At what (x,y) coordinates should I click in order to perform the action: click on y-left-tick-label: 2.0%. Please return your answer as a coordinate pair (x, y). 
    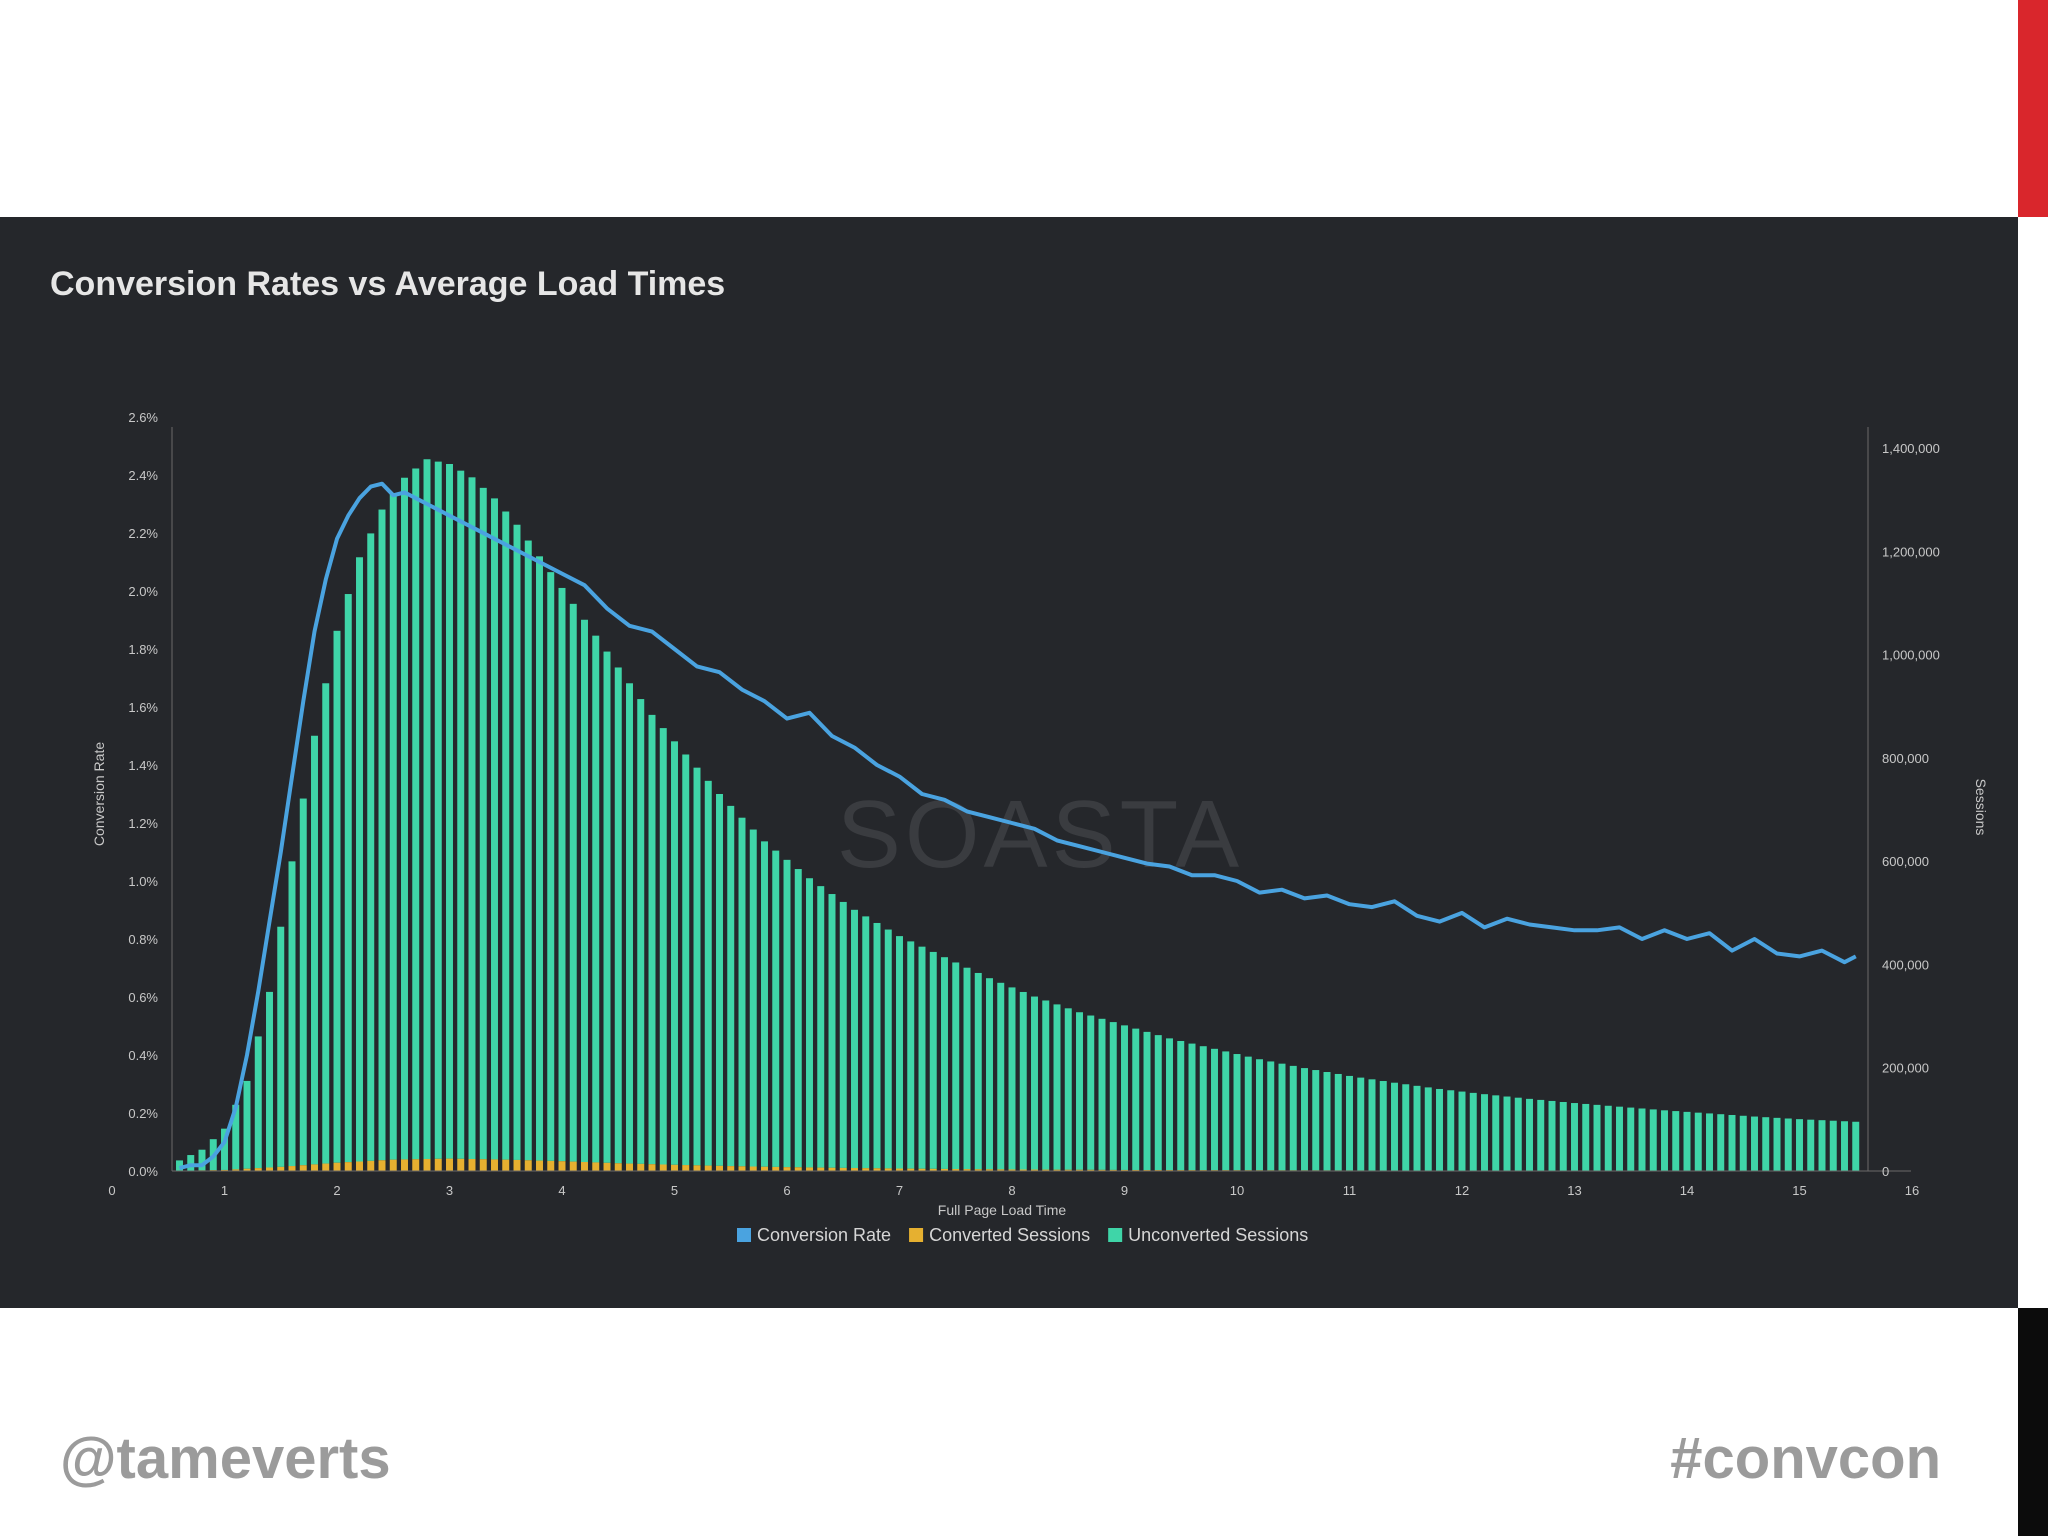
    Looking at the image, I should click on (143, 591).